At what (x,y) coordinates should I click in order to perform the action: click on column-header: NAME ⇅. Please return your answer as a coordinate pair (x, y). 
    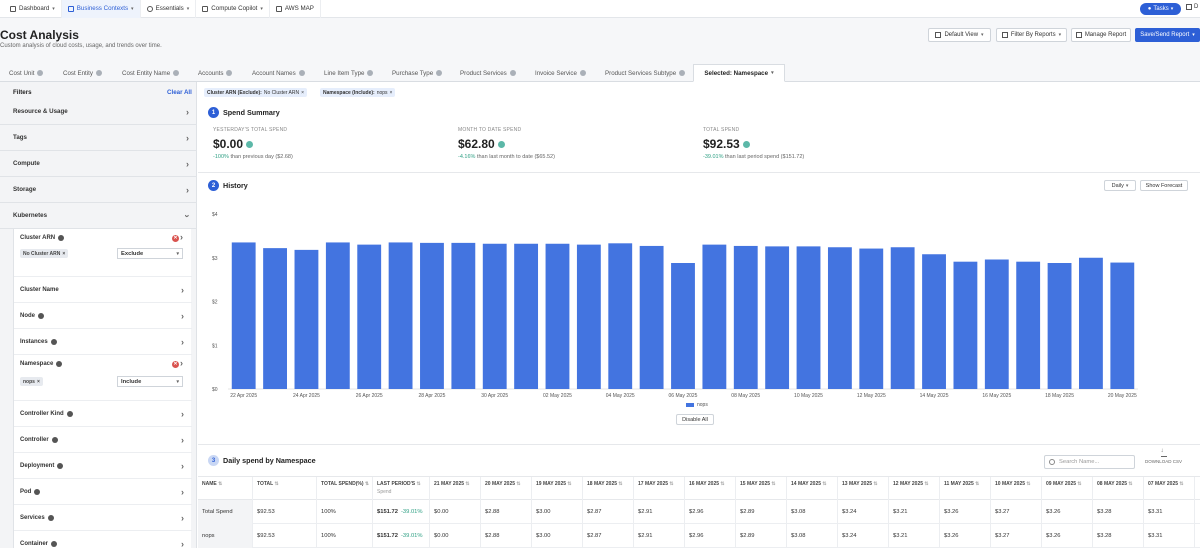
    Looking at the image, I should click on (225, 489).